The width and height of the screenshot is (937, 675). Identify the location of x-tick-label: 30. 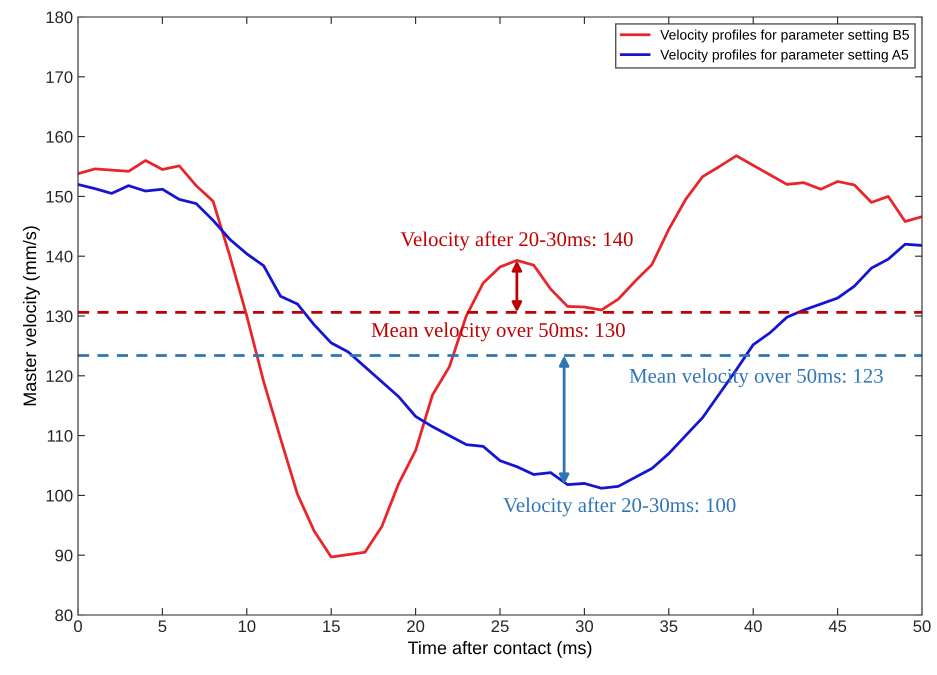
(585, 626).